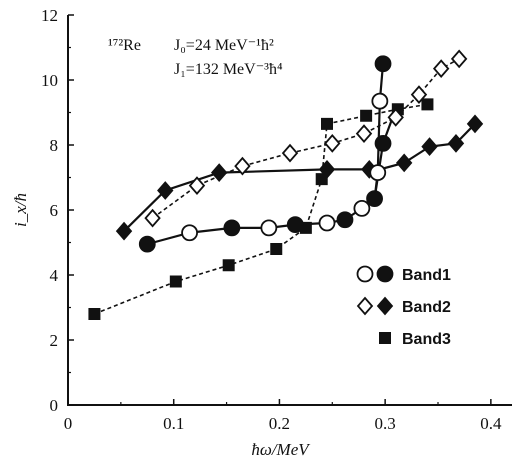 The width and height of the screenshot is (523, 457). I want to click on x-axis-label: ħω/MeV, so click(281, 448).